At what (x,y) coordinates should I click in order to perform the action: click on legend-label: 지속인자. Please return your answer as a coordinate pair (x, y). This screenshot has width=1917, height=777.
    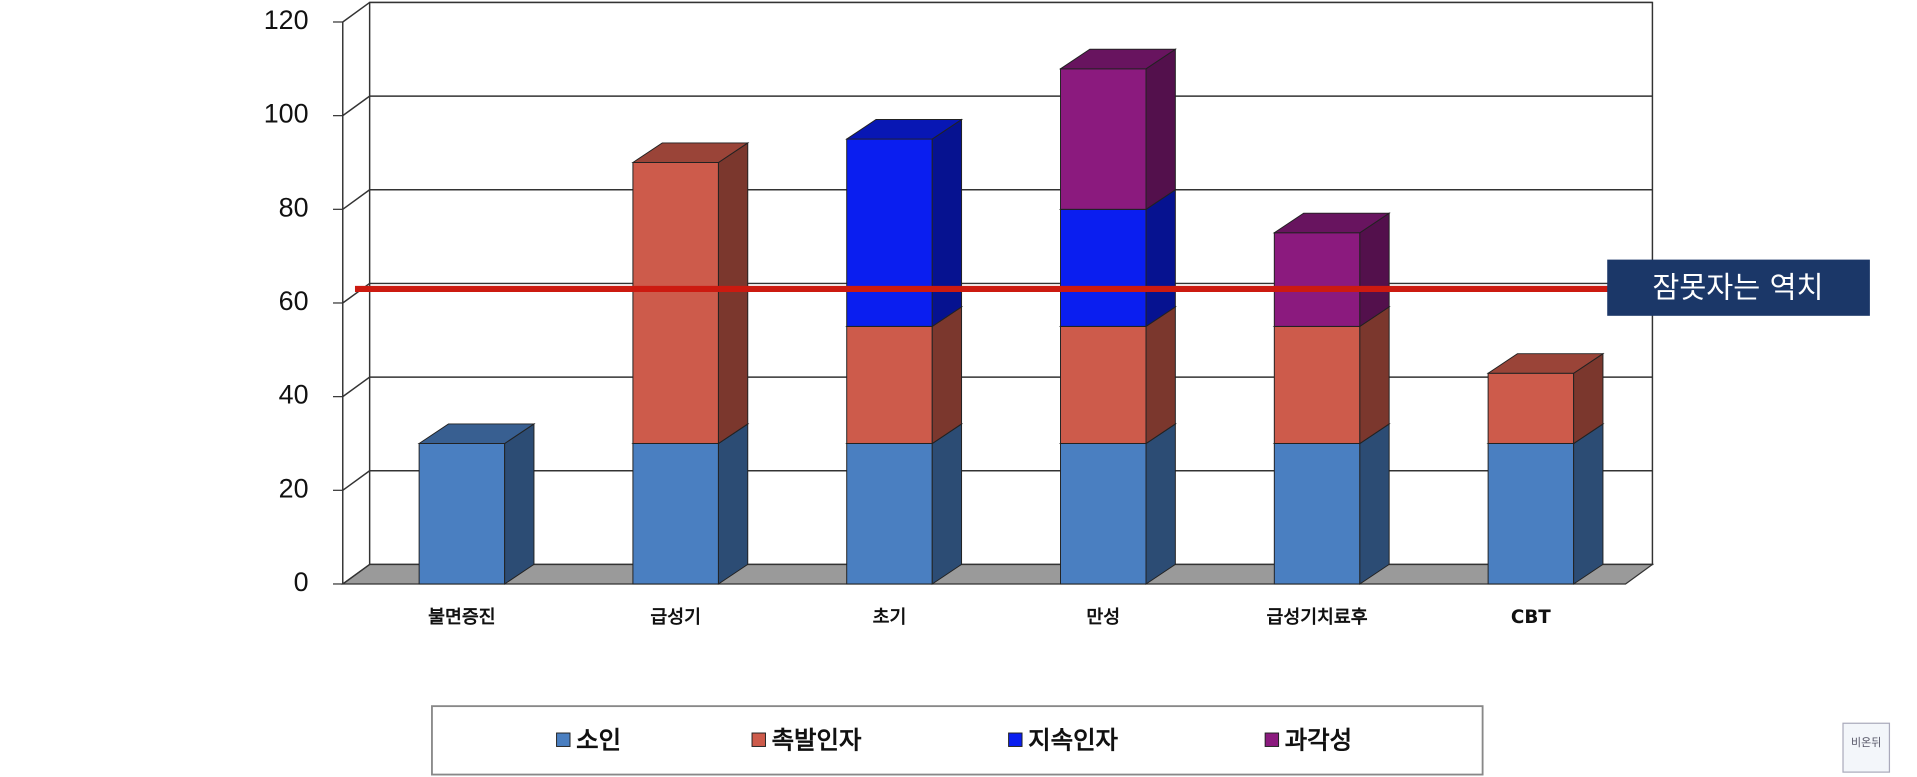
    Looking at the image, I should click on (1073, 740).